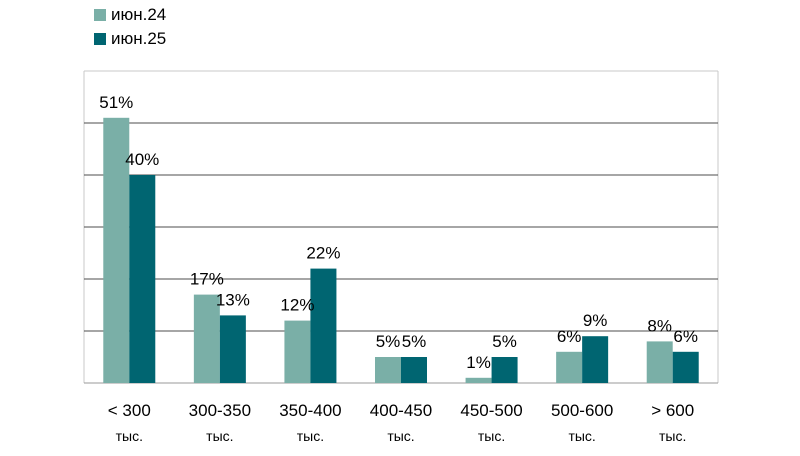  I want to click on bar-series2-cat6, so click(595, 359).